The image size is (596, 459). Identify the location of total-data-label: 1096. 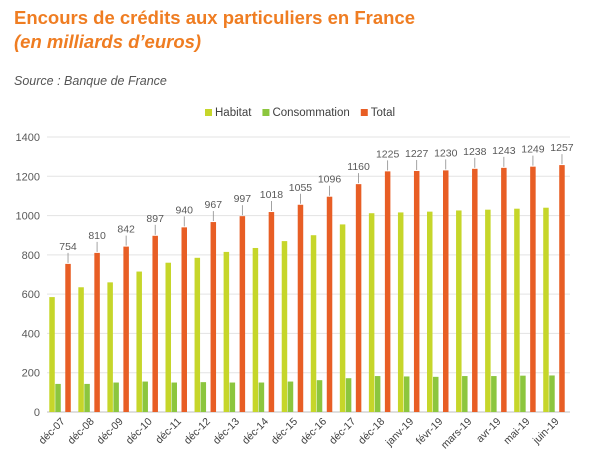
(330, 180).